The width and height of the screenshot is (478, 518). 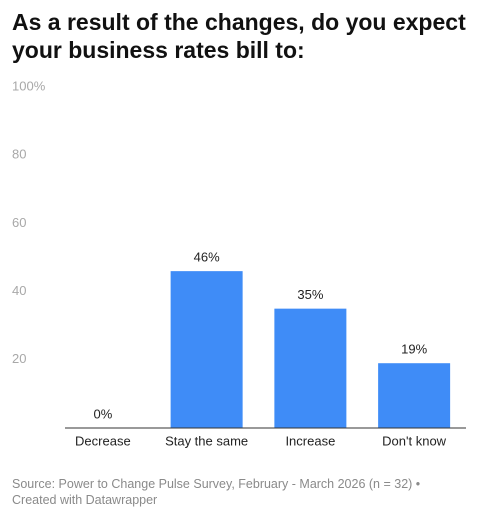 What do you see at coordinates (310, 294) in the screenshot?
I see `value-label: 35%` at bounding box center [310, 294].